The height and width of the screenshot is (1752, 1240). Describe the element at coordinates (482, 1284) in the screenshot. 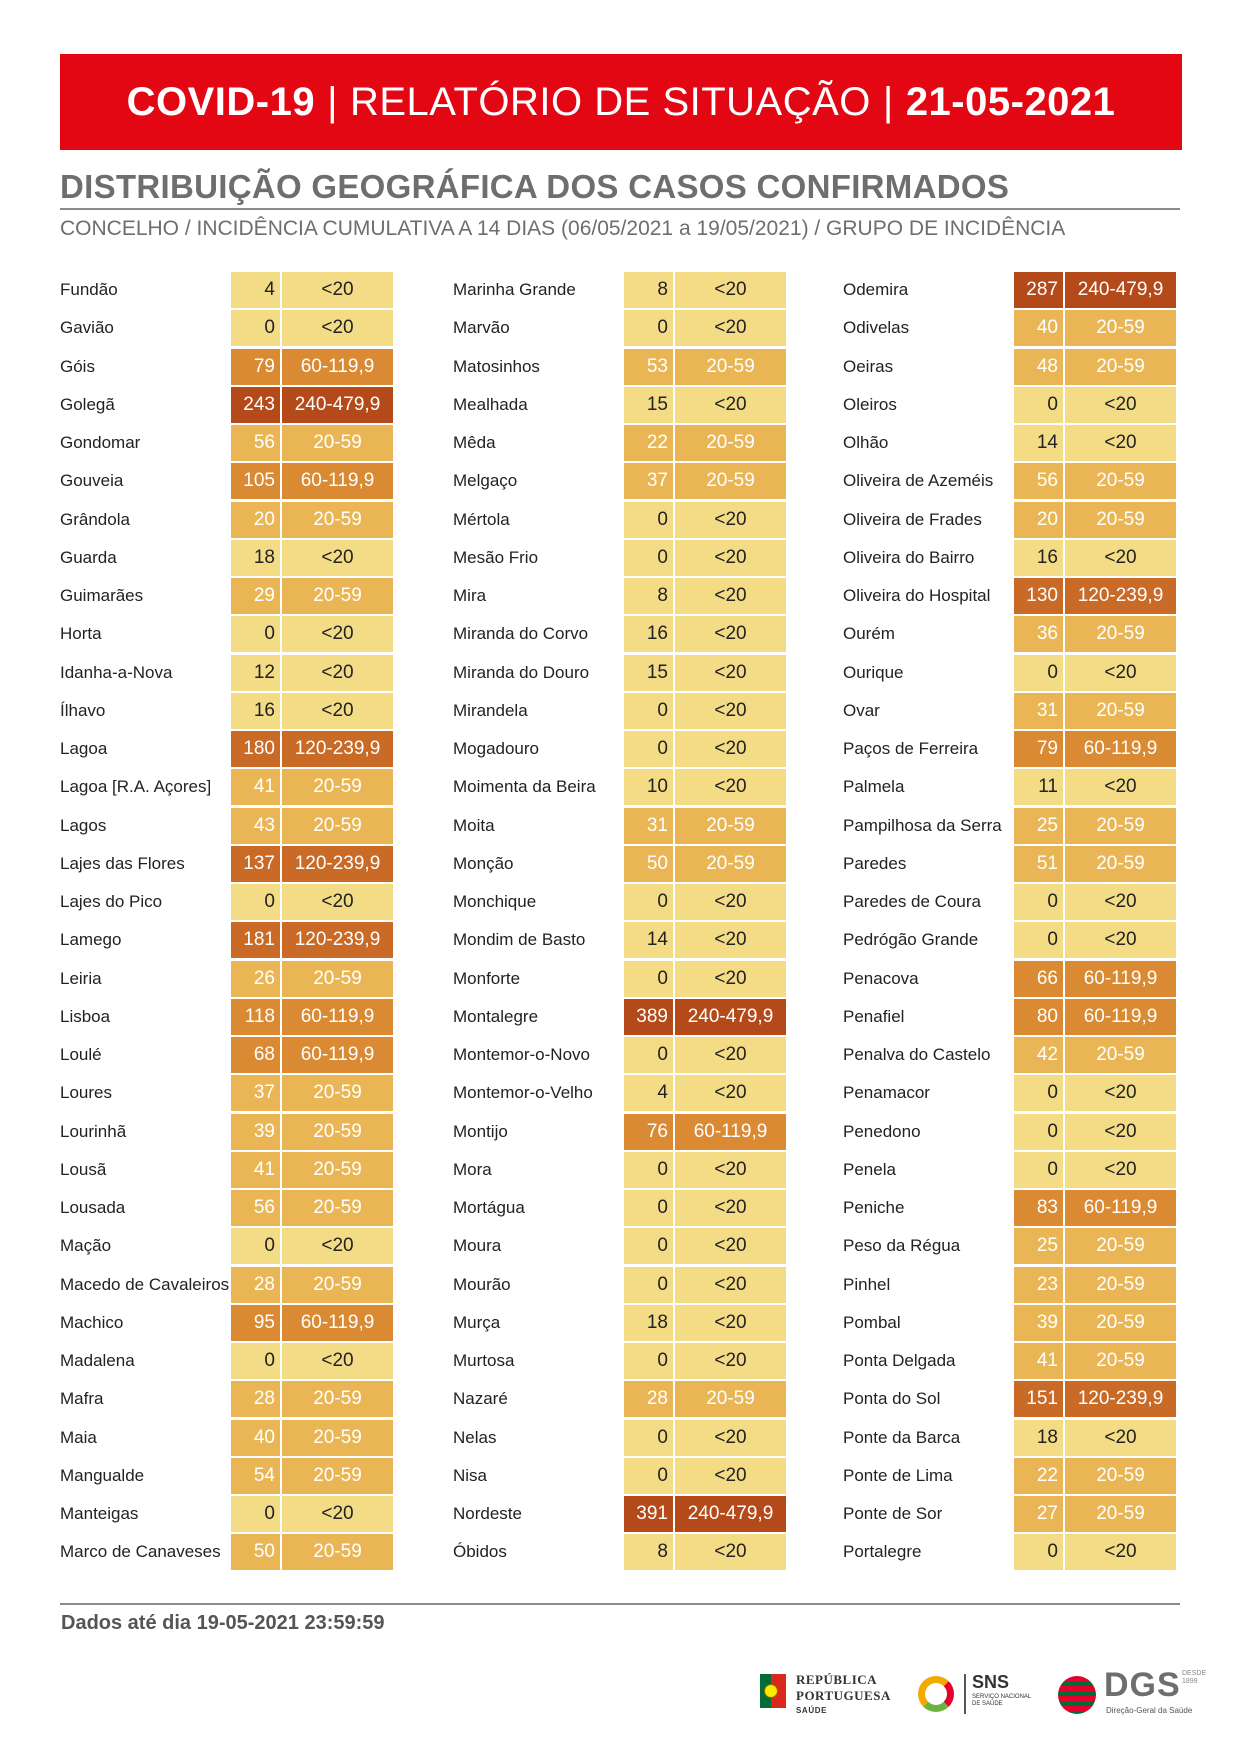

I see `municipality-name: Mourão` at that location.